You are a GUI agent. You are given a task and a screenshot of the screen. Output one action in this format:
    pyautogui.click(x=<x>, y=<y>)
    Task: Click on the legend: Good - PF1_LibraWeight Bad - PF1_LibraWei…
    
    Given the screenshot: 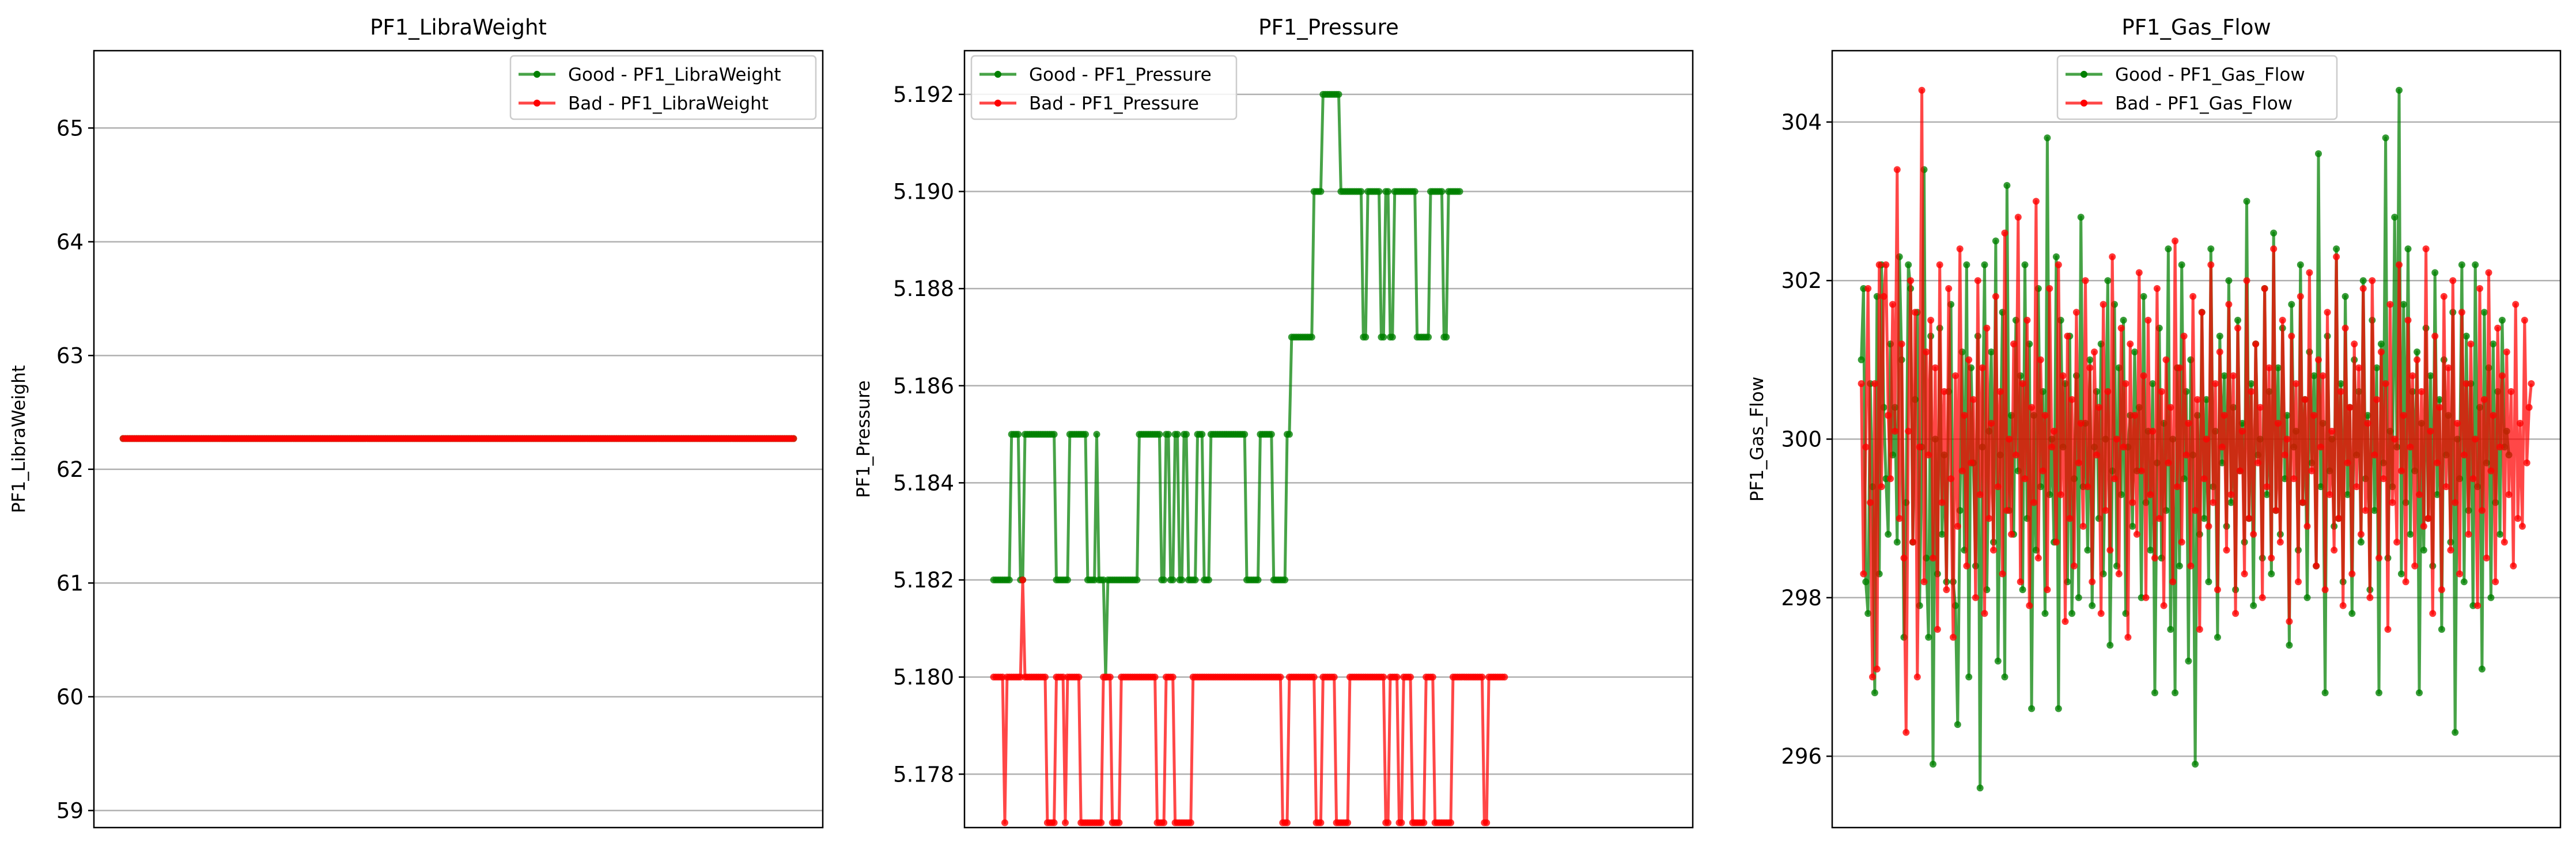 What is the action you would take?
    pyautogui.click(x=663, y=87)
    